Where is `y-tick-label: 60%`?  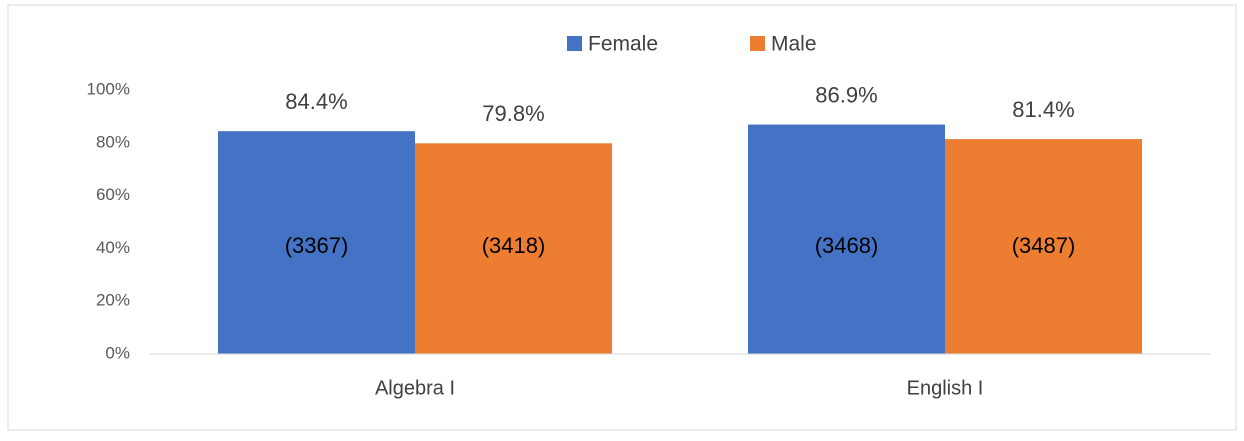 y-tick-label: 60% is located at coordinates (113, 194).